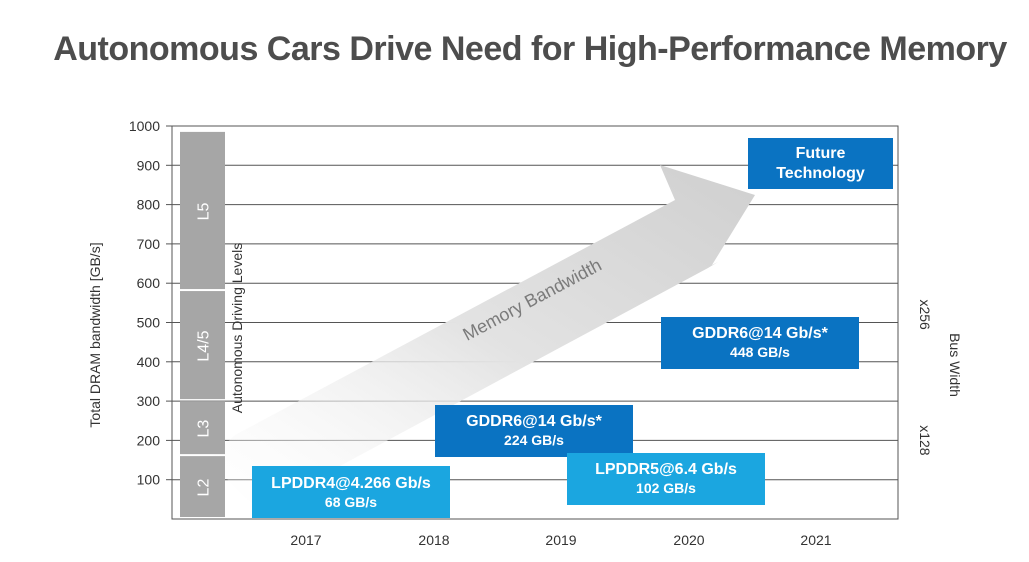  I want to click on x-tick-label: 2019, so click(560, 540).